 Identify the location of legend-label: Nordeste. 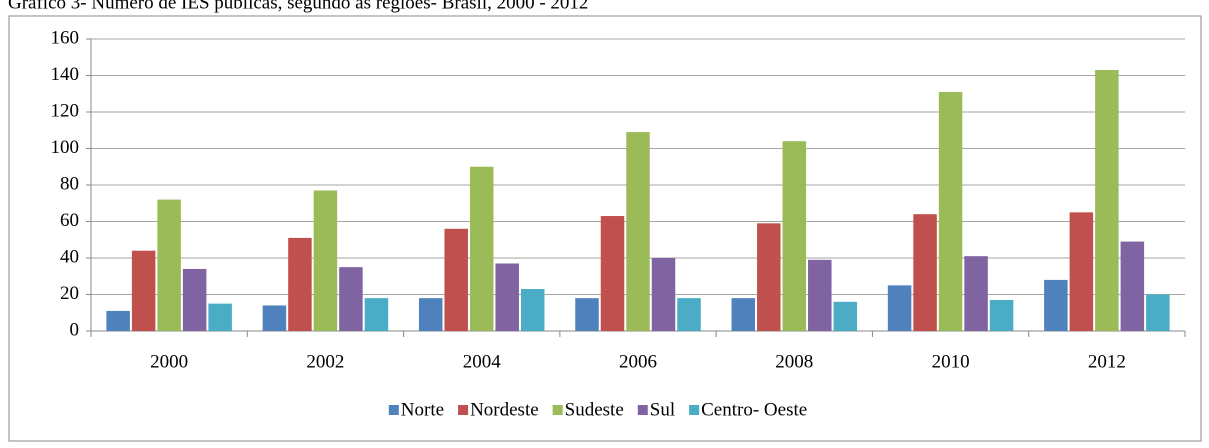
(504, 409).